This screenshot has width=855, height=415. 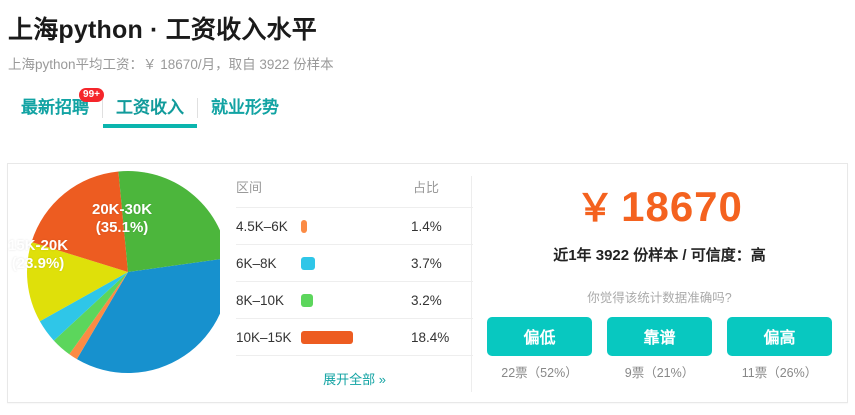 I want to click on table-row: 6K–8K 3.7%, so click(x=354, y=263).